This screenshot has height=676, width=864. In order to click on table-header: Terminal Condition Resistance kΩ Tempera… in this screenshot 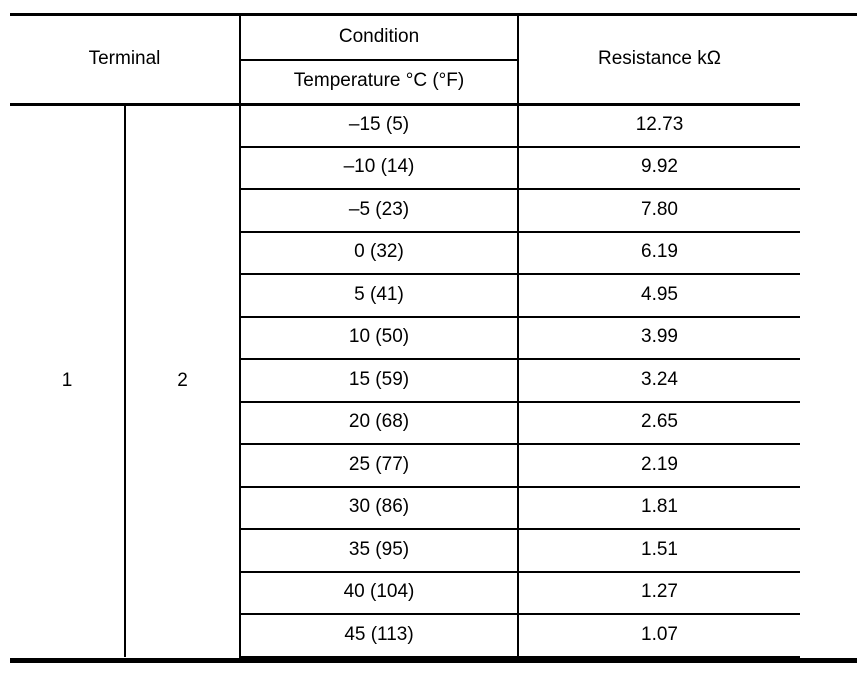, I will do `click(405, 61)`.